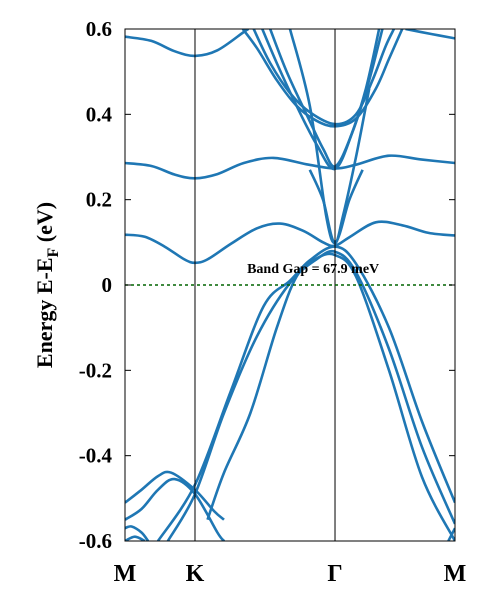 Image resolution: width=500 pixels, height=600 pixels. Describe the element at coordinates (96, 456) in the screenshot. I see `y-tick-label: -0.4` at that location.